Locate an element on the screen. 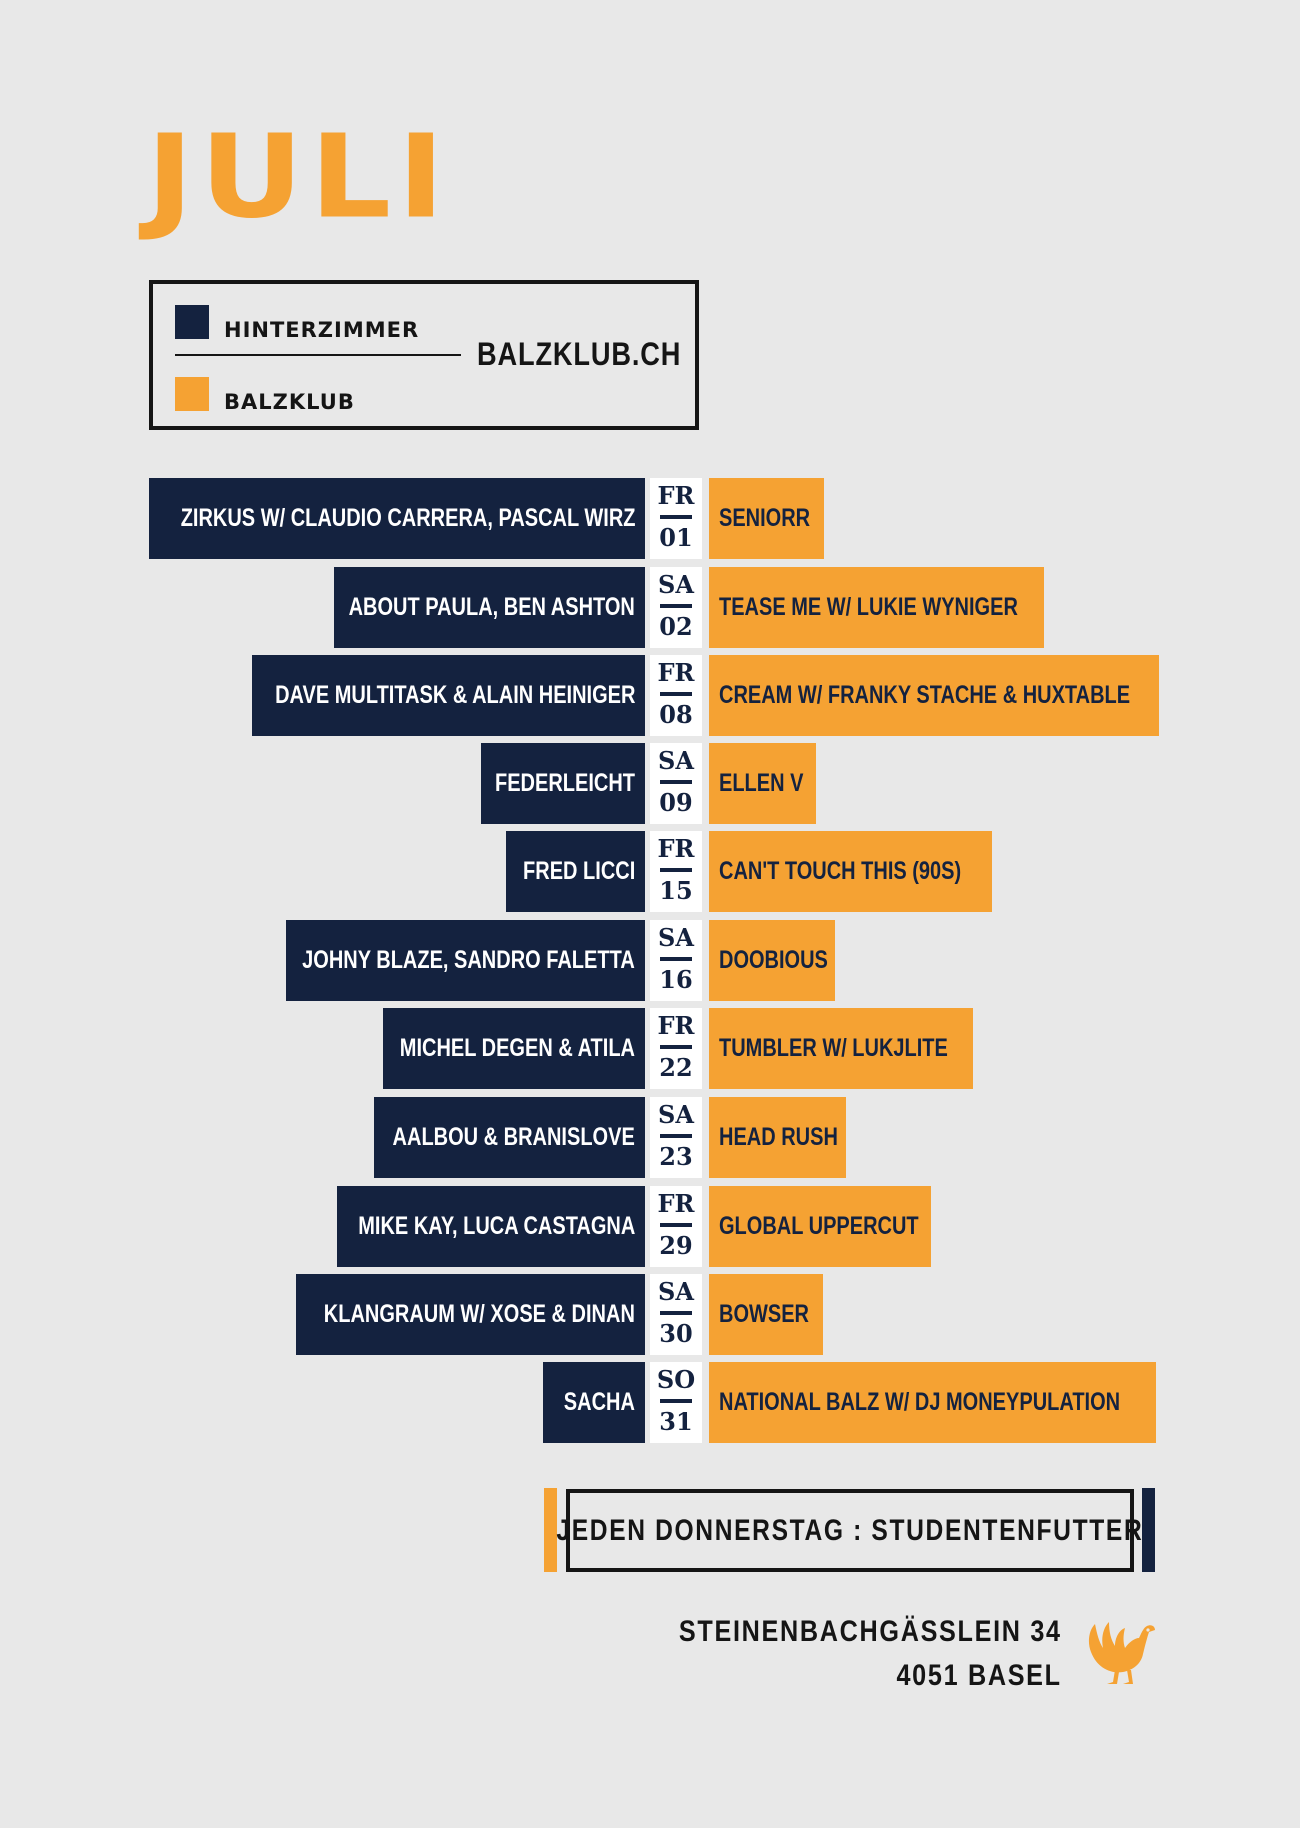  event-date: SA 16 is located at coordinates (676, 960).